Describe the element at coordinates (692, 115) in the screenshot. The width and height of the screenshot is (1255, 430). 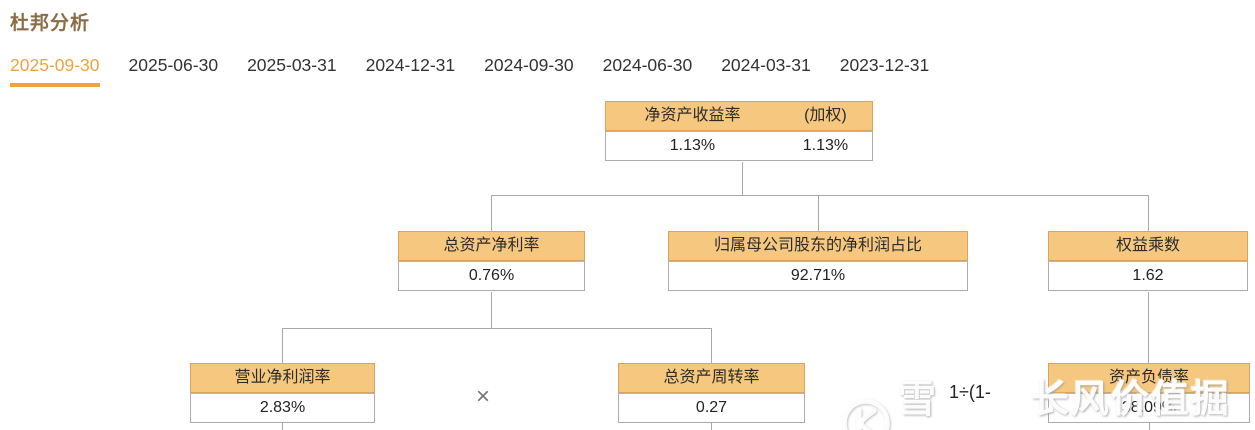
I see `node-roe-title: 净资产收益率` at that location.